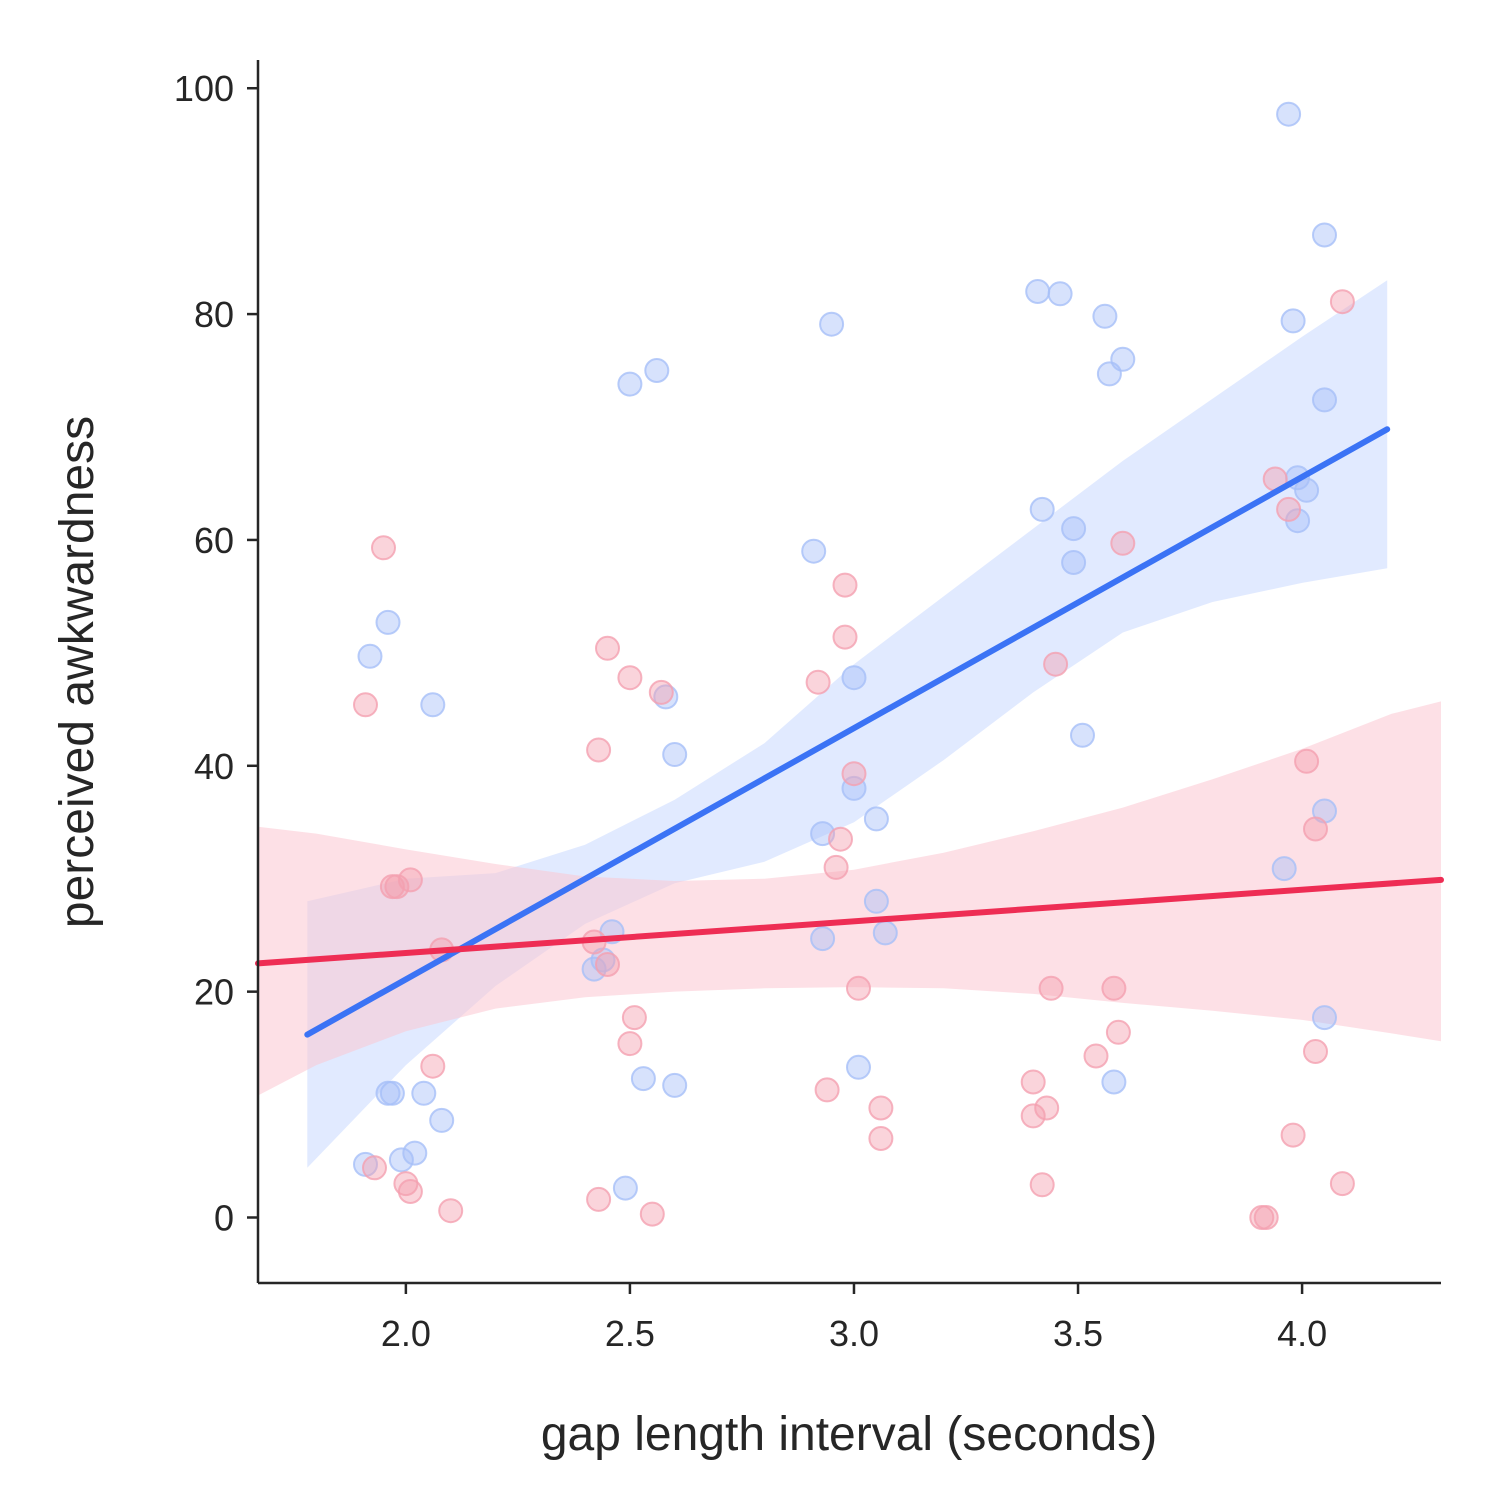 The height and width of the screenshot is (1500, 1500). What do you see at coordinates (854, 1333) in the screenshot?
I see `x-tick-label: 3.0` at bounding box center [854, 1333].